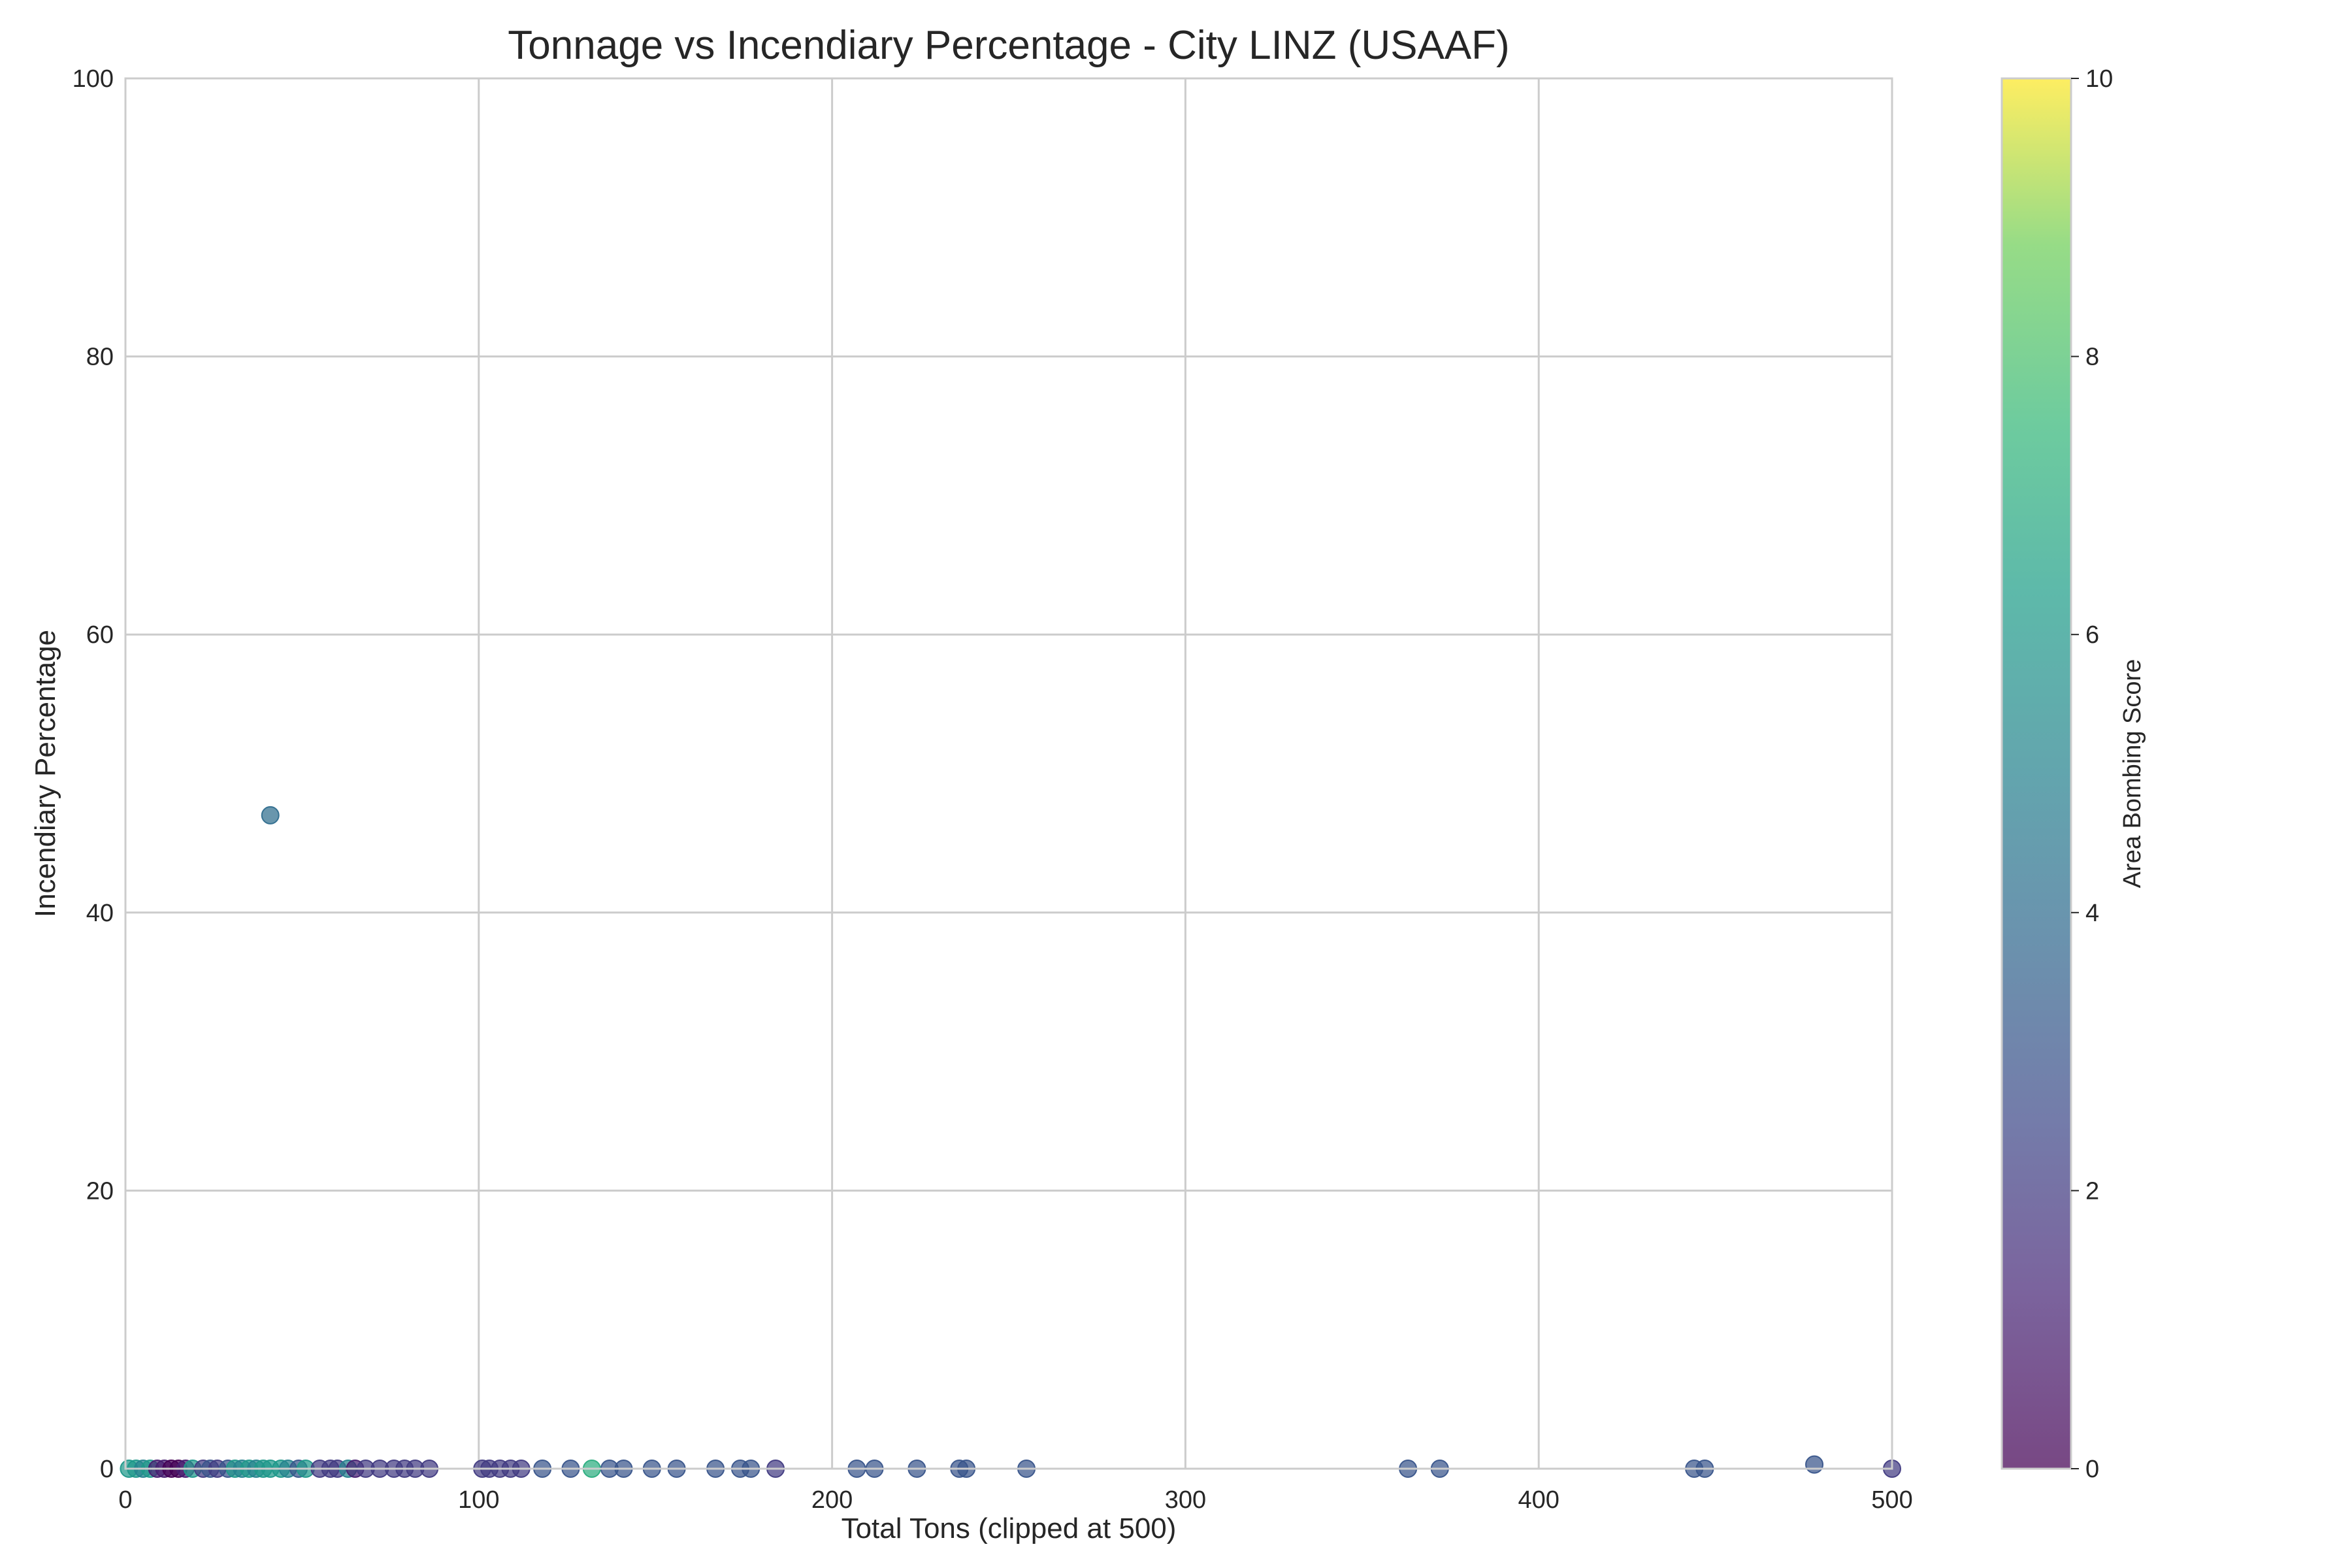 The height and width of the screenshot is (1568, 2352). I want to click on colorbar-tick-label: 4, so click(2092, 913).